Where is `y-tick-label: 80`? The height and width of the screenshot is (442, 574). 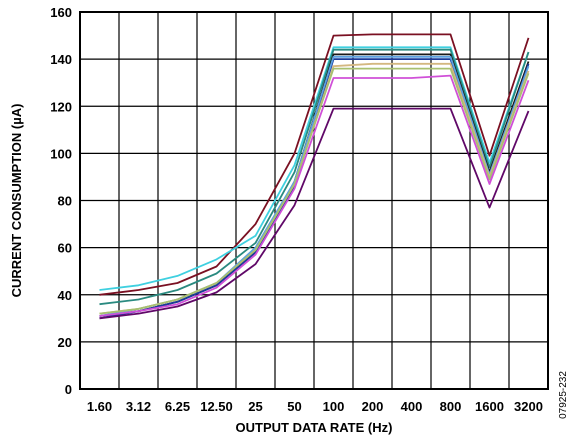 y-tick-label: 80 is located at coordinates (65, 201).